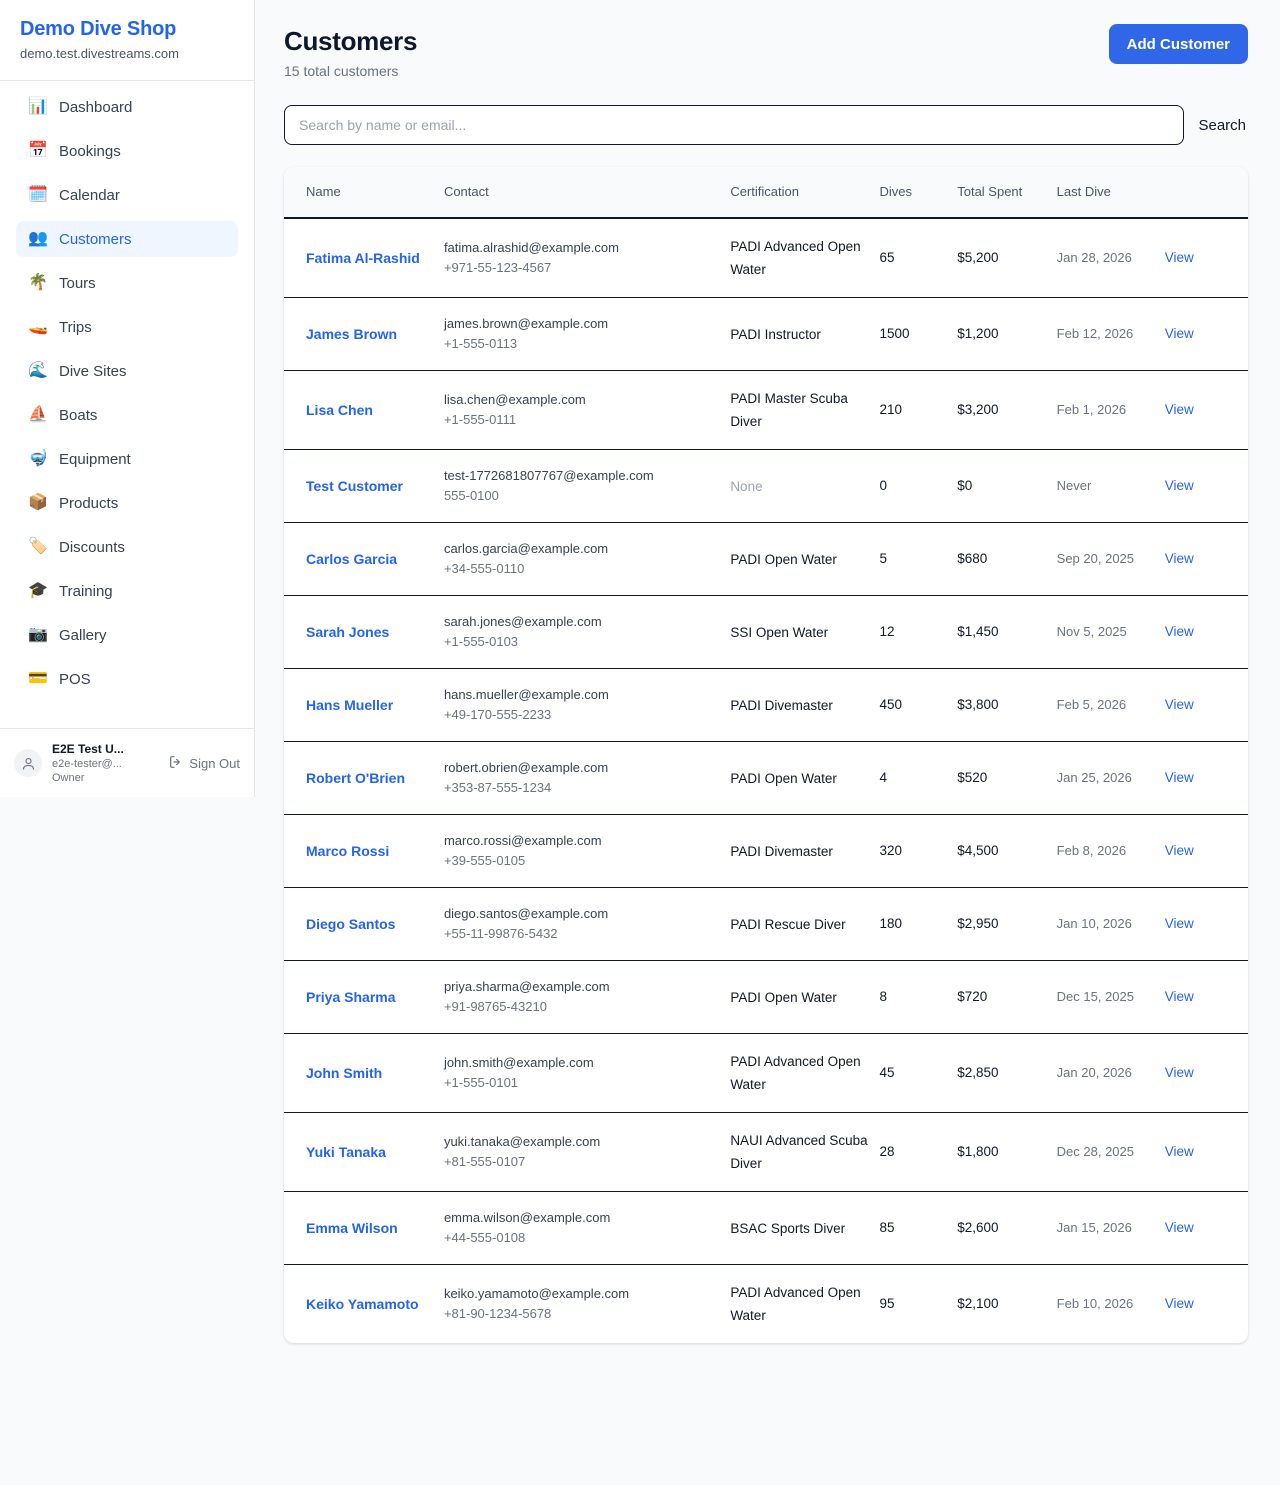 Image resolution: width=1280 pixels, height=1485 pixels. I want to click on sidebar-item-dive-sites: 🌊 Dive Sites, so click(127, 371).